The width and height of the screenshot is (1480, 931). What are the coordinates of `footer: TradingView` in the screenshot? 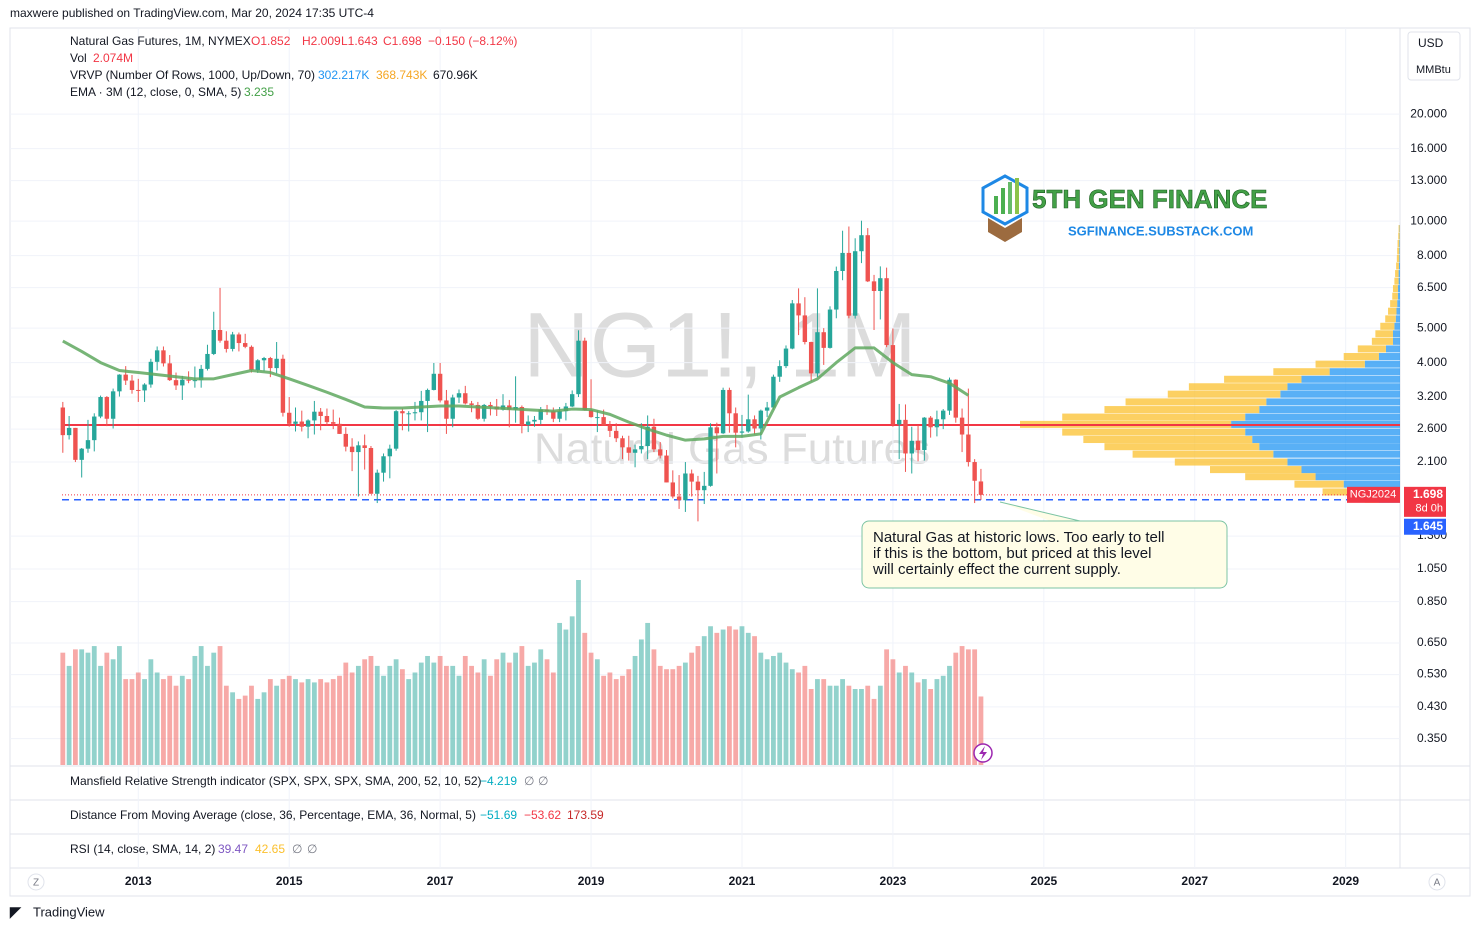 It's located at (69, 911).